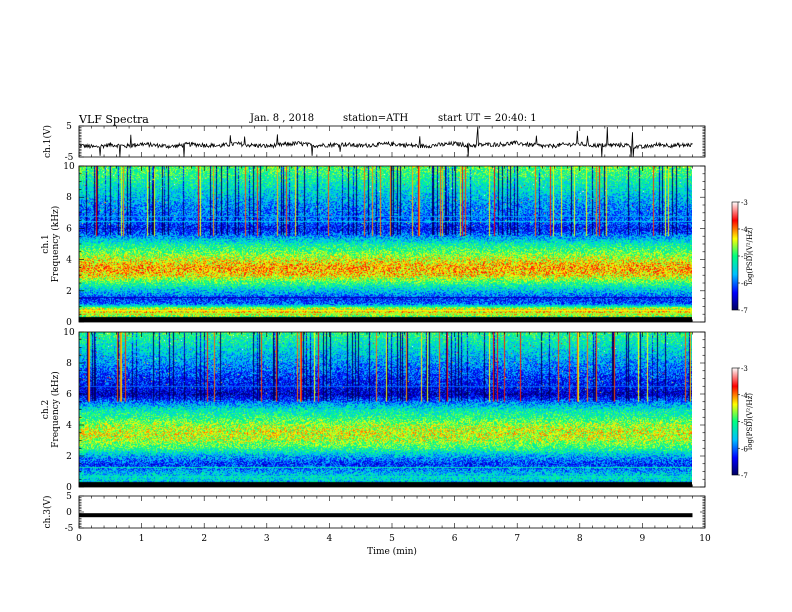  What do you see at coordinates (392, 551) in the screenshot?
I see `x-axis-label: Time (min)` at bounding box center [392, 551].